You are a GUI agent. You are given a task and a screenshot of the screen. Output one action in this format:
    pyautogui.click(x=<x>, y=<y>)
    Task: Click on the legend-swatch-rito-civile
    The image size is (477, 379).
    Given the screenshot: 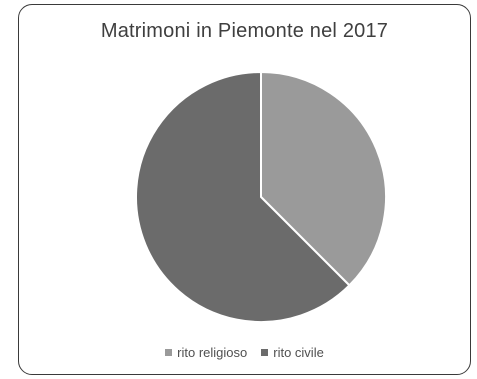 What is the action you would take?
    pyautogui.click(x=265, y=352)
    